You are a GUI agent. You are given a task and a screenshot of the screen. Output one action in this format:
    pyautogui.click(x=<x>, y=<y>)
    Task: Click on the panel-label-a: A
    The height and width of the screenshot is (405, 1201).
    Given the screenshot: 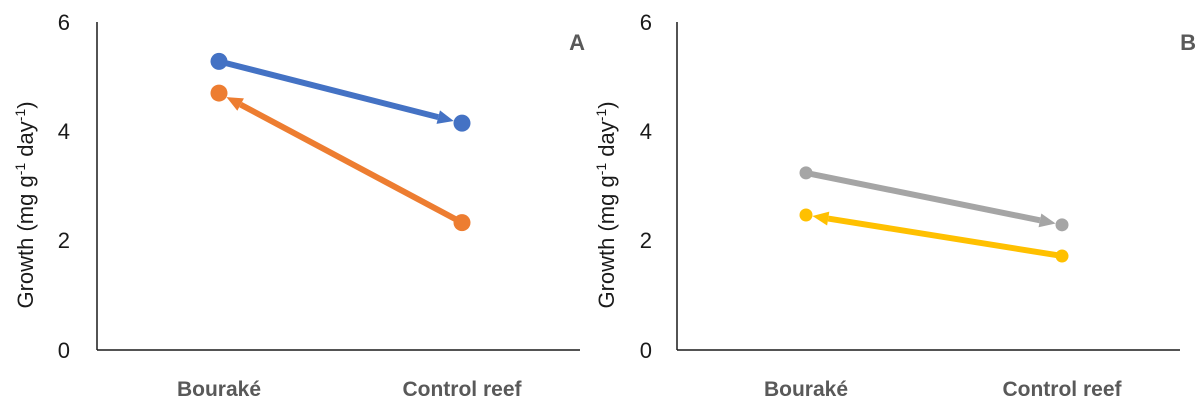 What is the action you would take?
    pyautogui.click(x=577, y=42)
    